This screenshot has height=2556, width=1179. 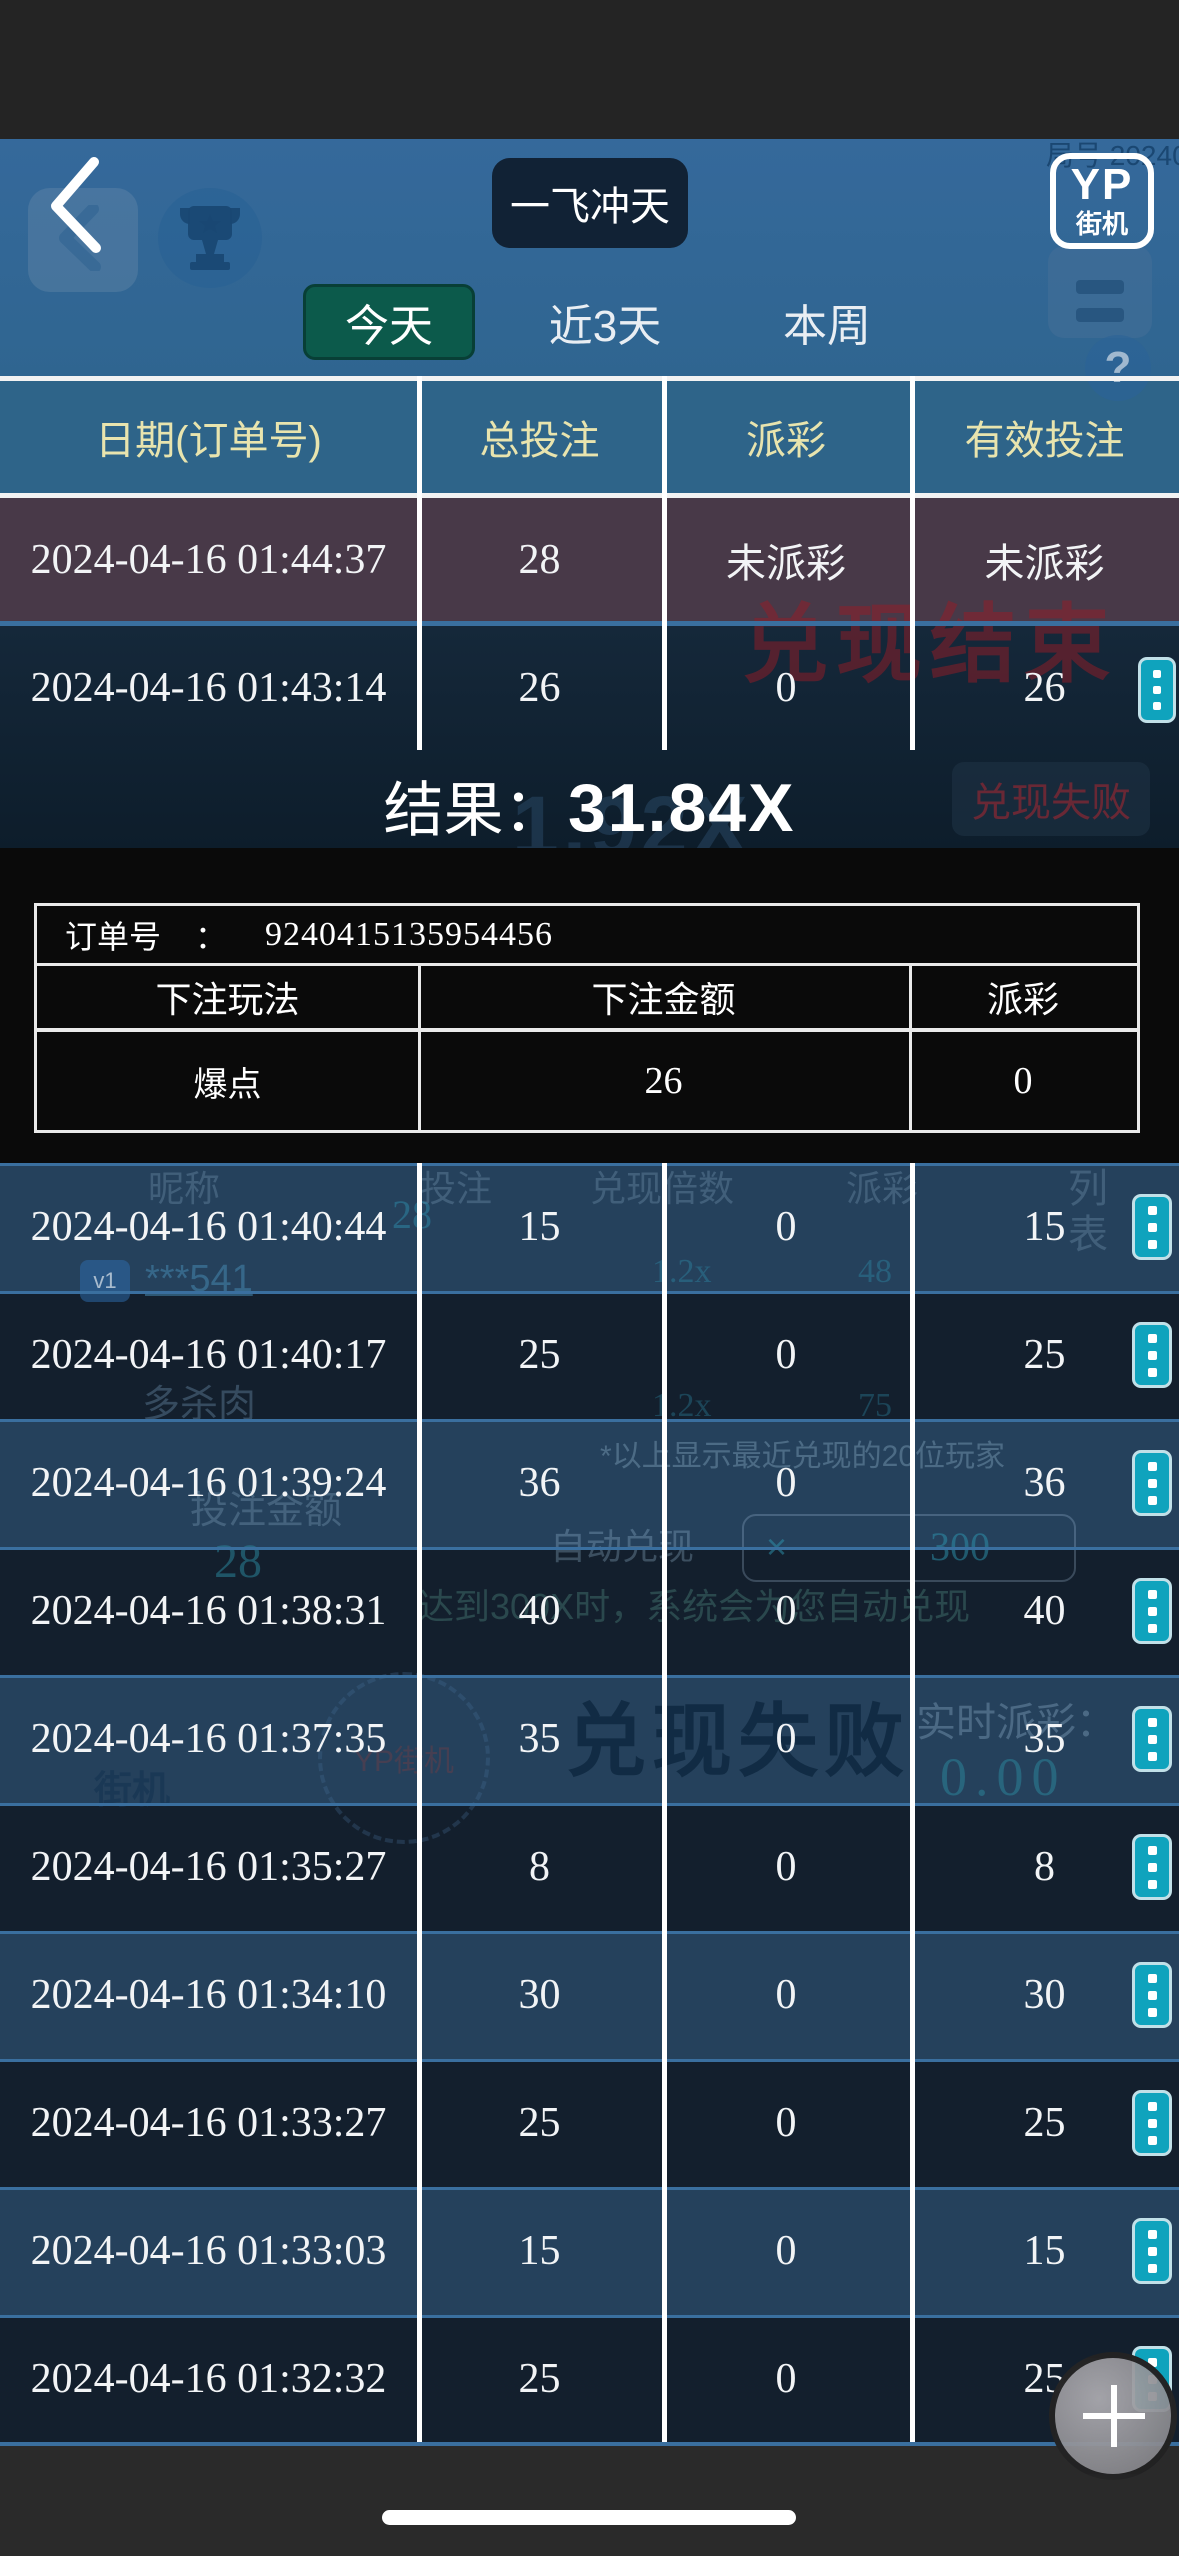 What do you see at coordinates (589, 1227) in the screenshot?
I see `table-row: 2024-04-16 01:40:44 15 0 15` at bounding box center [589, 1227].